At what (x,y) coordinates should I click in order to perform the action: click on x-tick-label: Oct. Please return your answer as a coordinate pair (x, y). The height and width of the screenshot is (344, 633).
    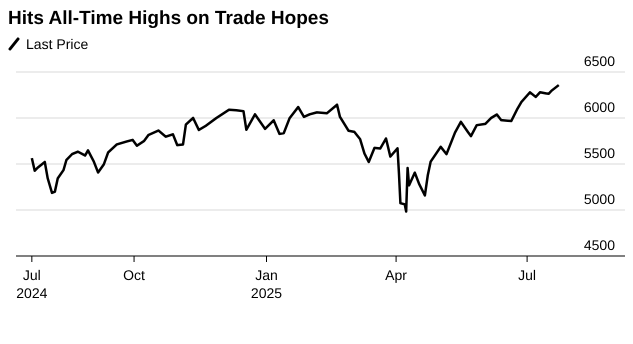
    Looking at the image, I should click on (134, 275).